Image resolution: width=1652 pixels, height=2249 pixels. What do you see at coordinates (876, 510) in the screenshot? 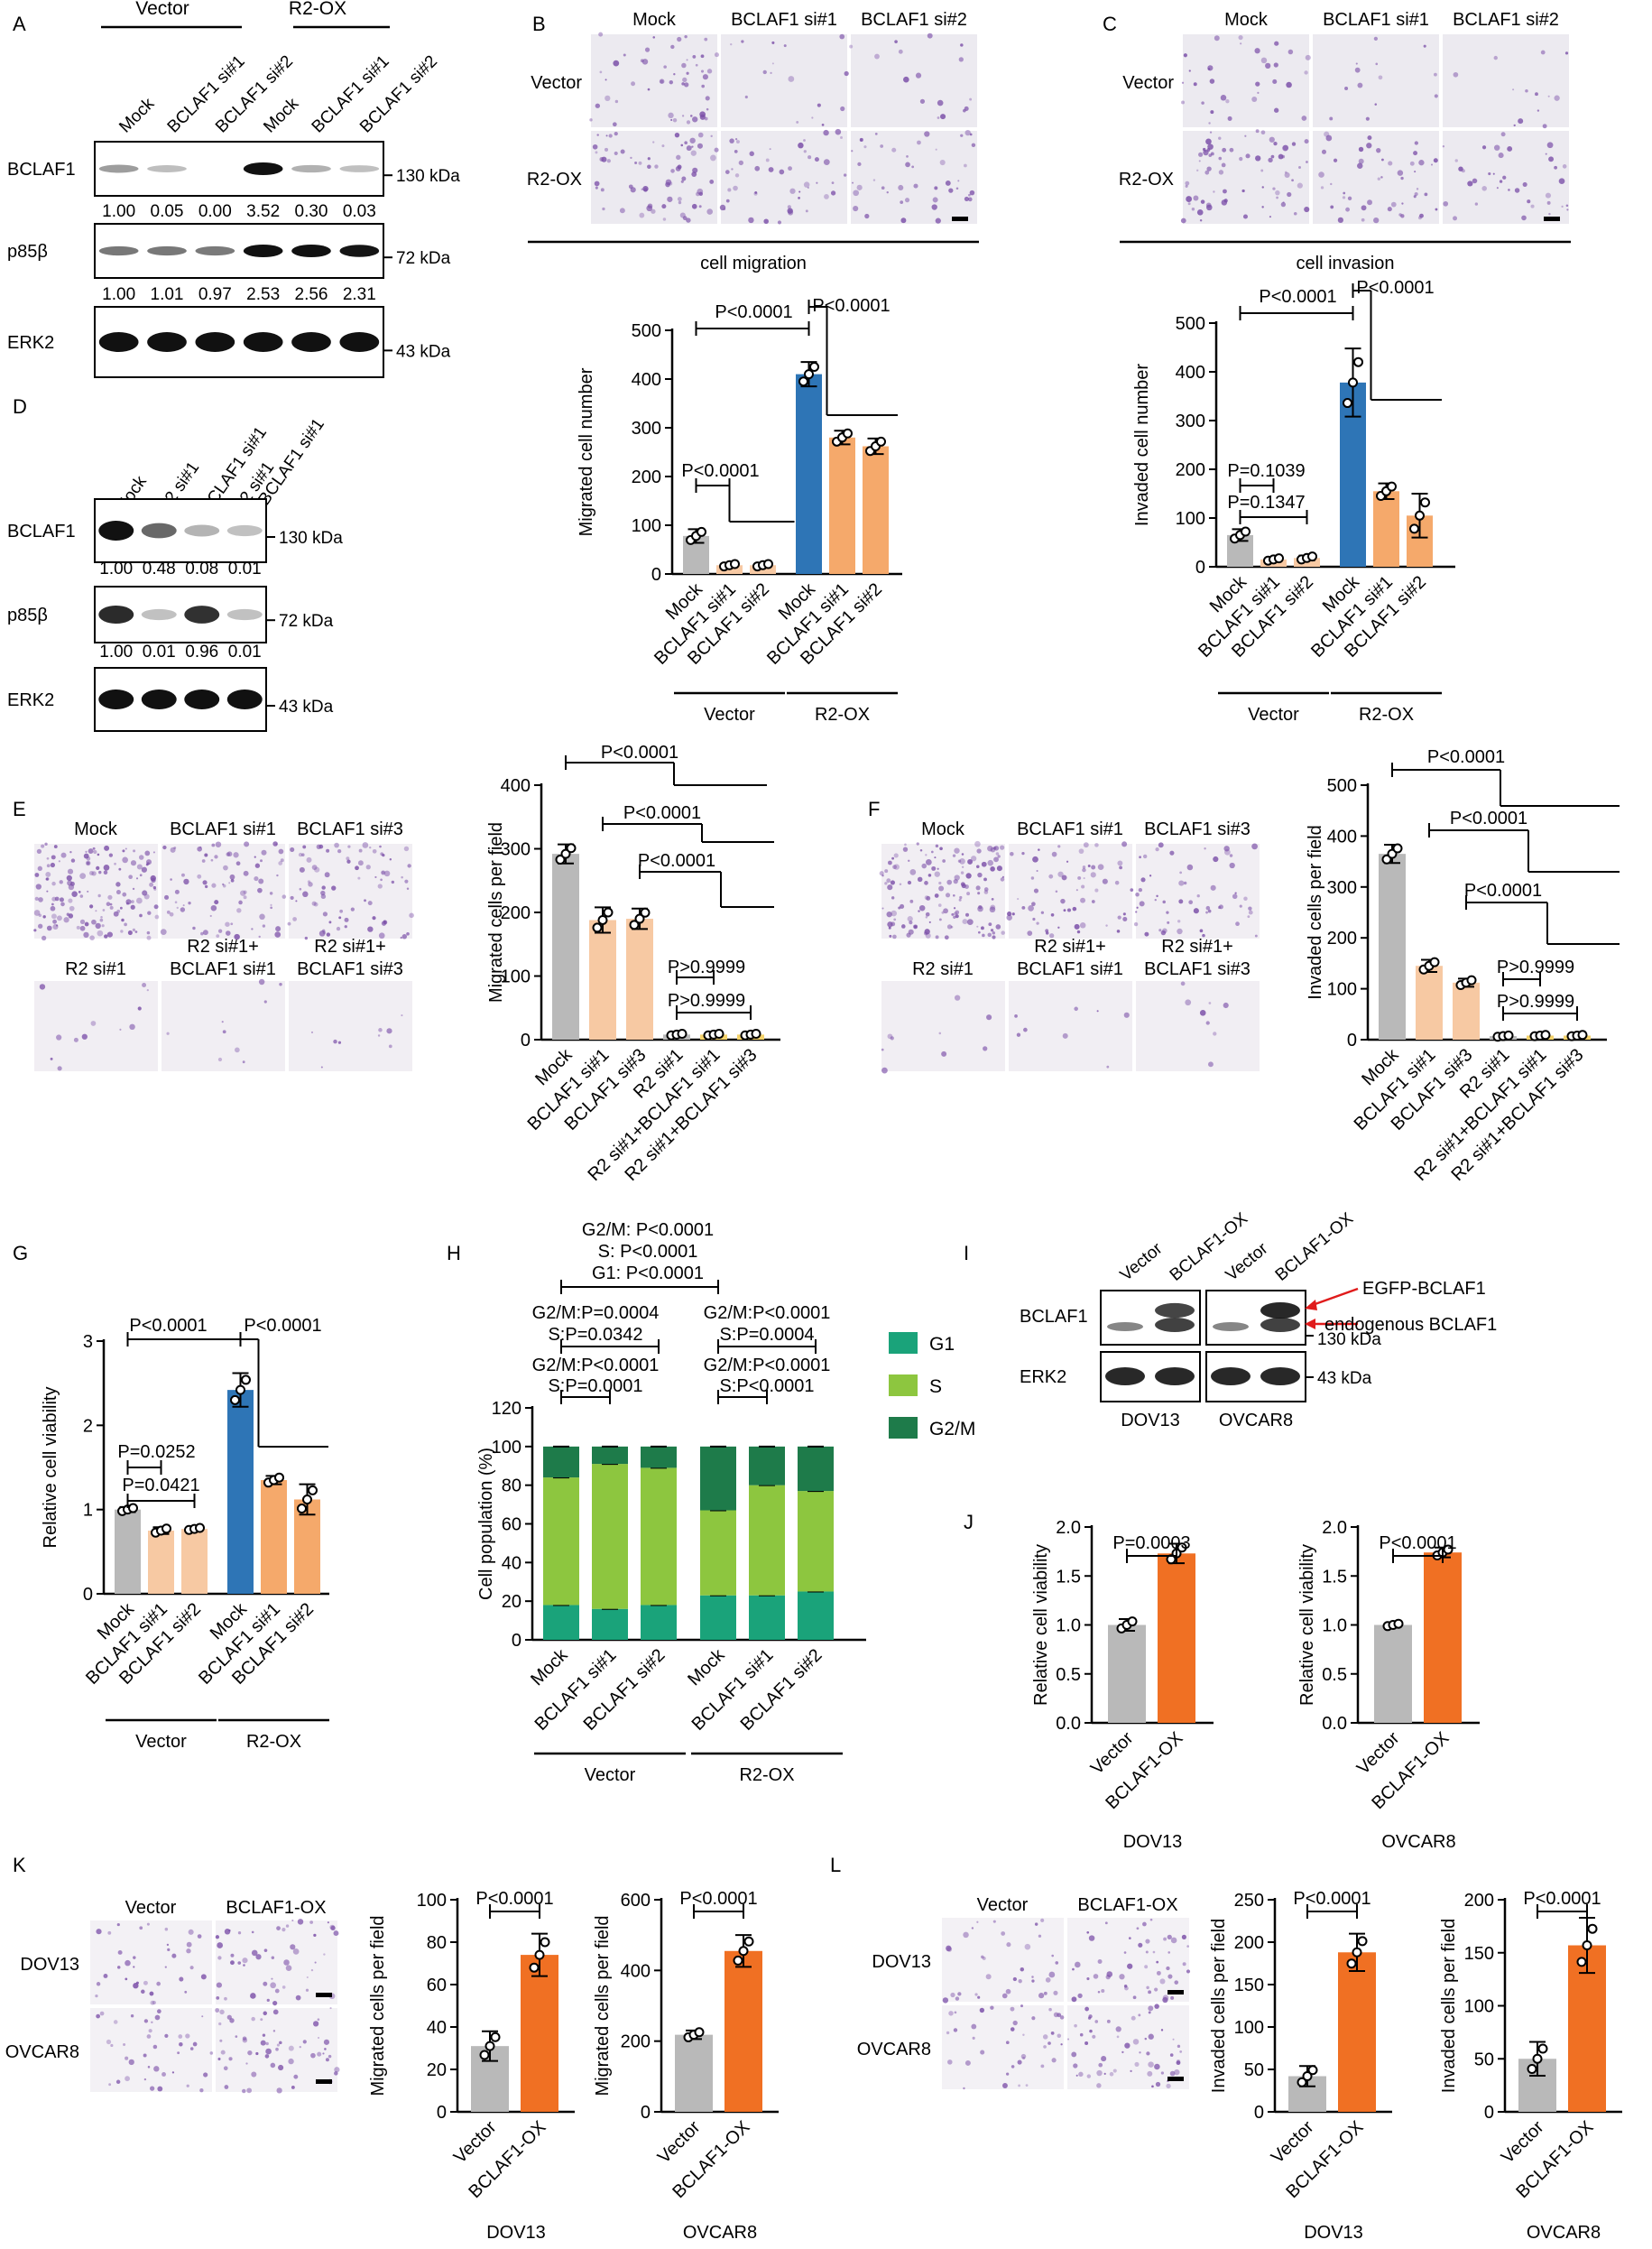
I see `bar` at bounding box center [876, 510].